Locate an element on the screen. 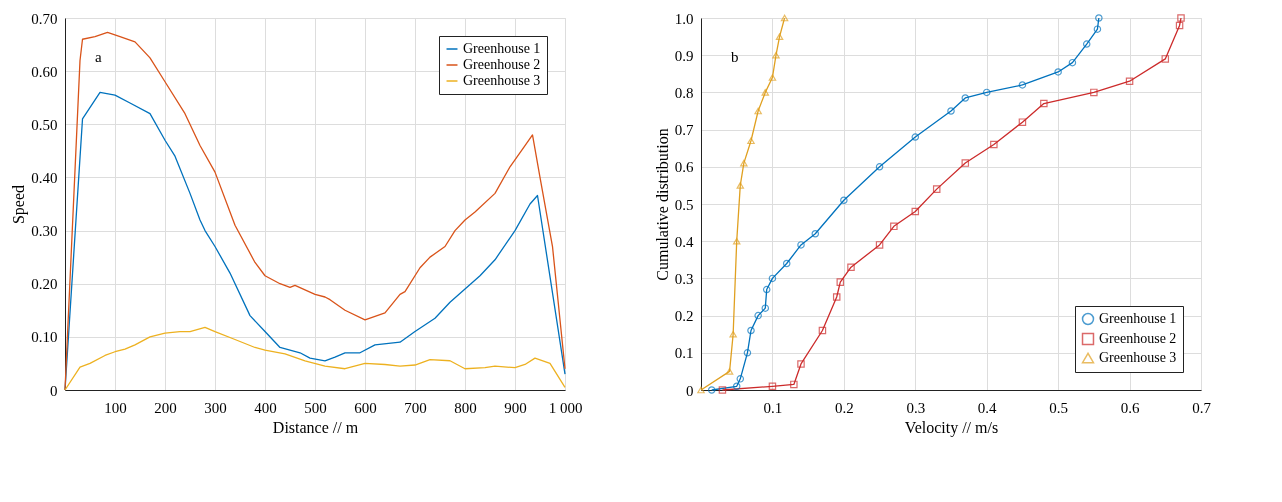 The width and height of the screenshot is (1282, 502). y-axis-title: Cumulative distribution is located at coordinates (662, 204).